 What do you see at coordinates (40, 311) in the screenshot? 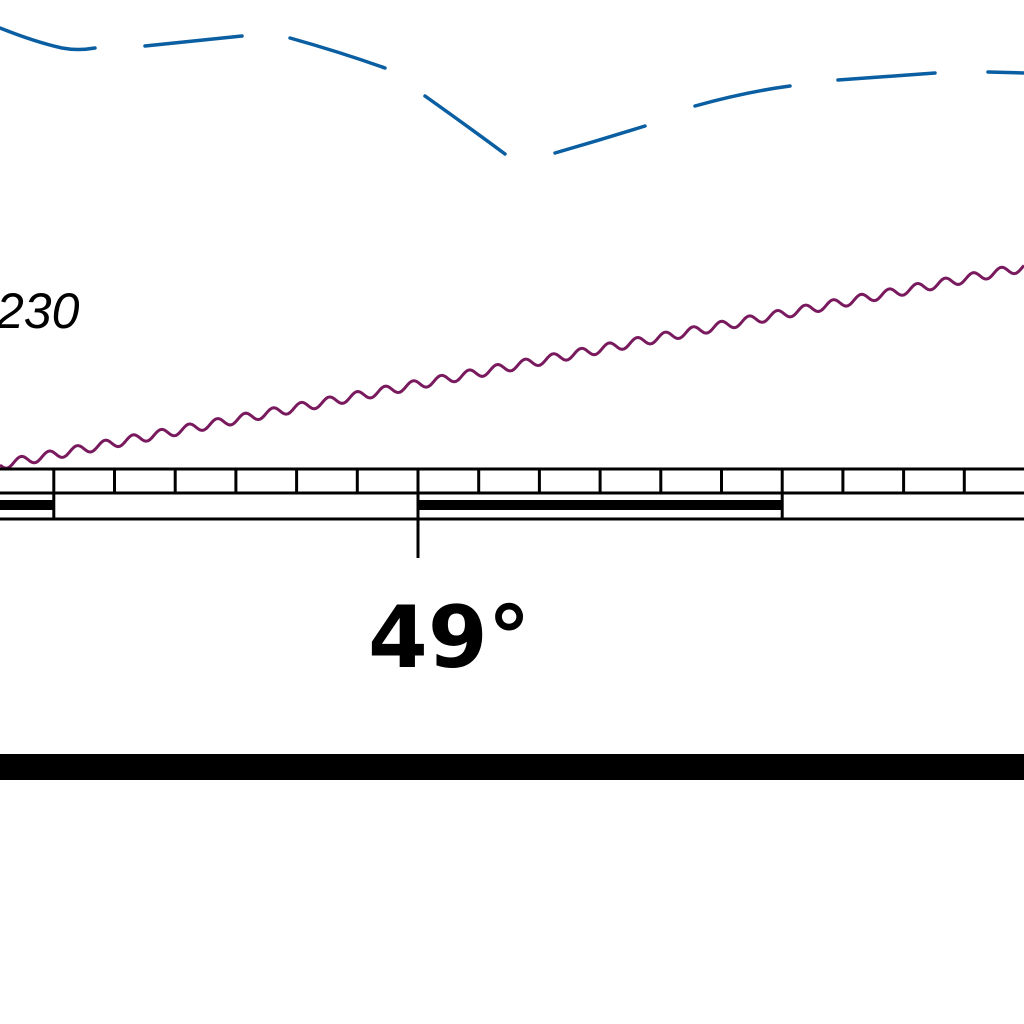
I see `depth-label: 230` at bounding box center [40, 311].